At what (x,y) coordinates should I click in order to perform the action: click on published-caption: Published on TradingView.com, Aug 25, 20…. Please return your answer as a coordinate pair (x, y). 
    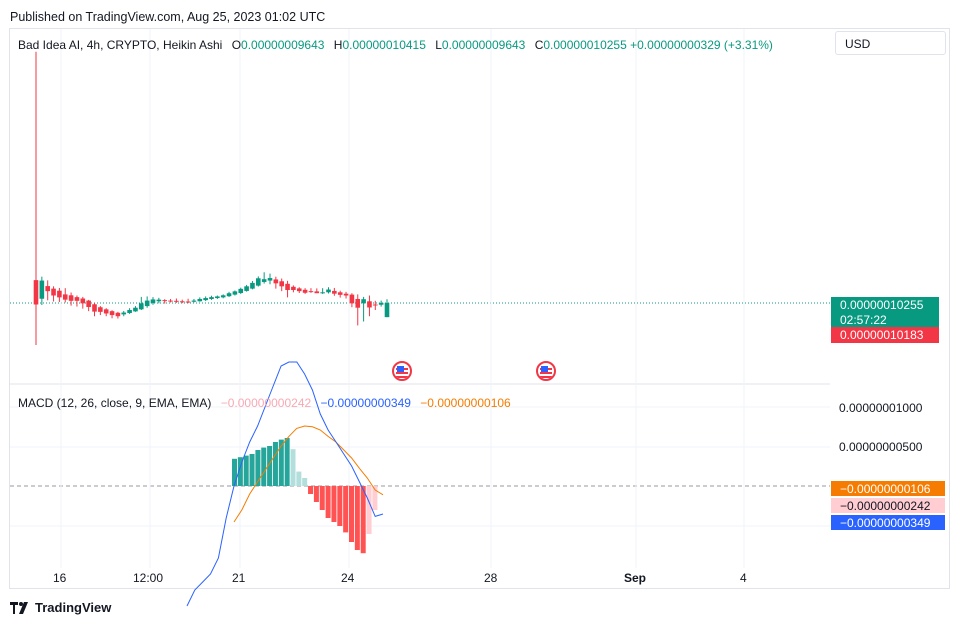
    Looking at the image, I should click on (168, 17).